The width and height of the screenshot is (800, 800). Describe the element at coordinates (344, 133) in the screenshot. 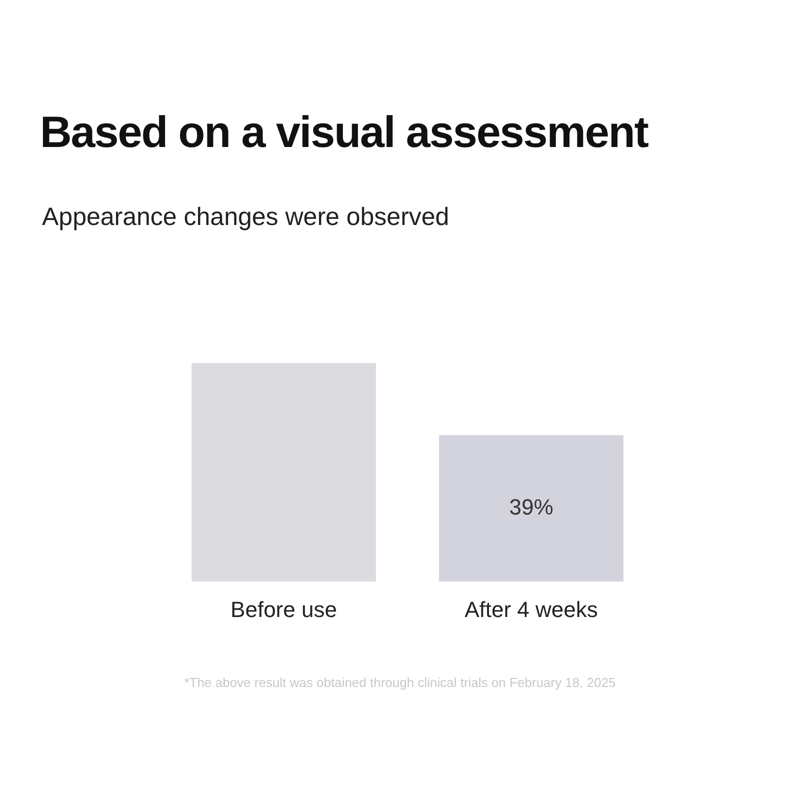

I see `chart-title: Based on a visual assessment` at that location.